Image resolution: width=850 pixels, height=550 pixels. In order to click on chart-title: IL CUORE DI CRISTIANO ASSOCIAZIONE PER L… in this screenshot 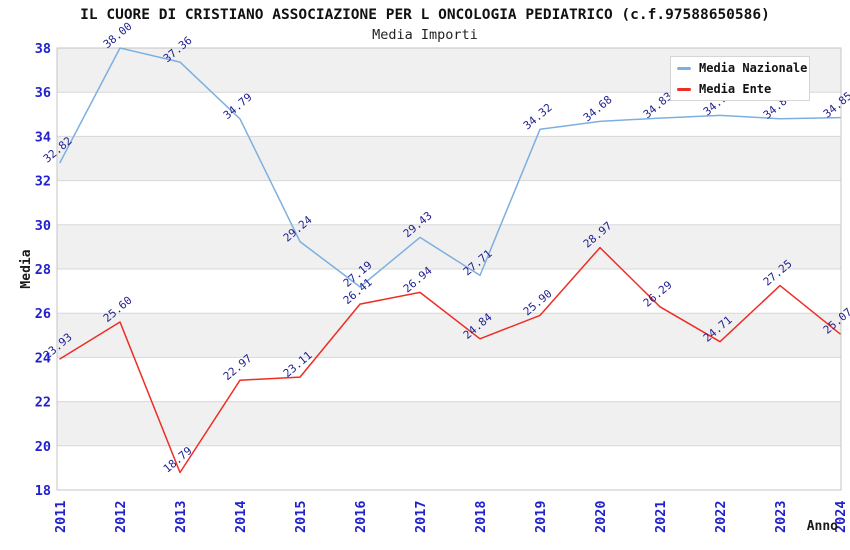, I will do `click(425, 15)`.